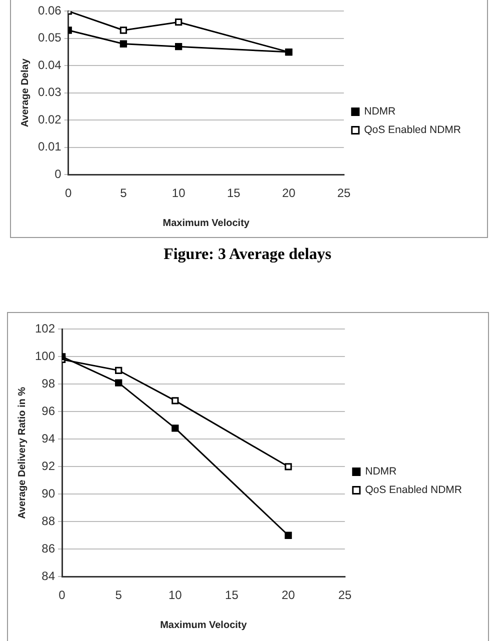  What do you see at coordinates (49, 548) in the screenshot?
I see `y-tick-label: 86` at bounding box center [49, 548].